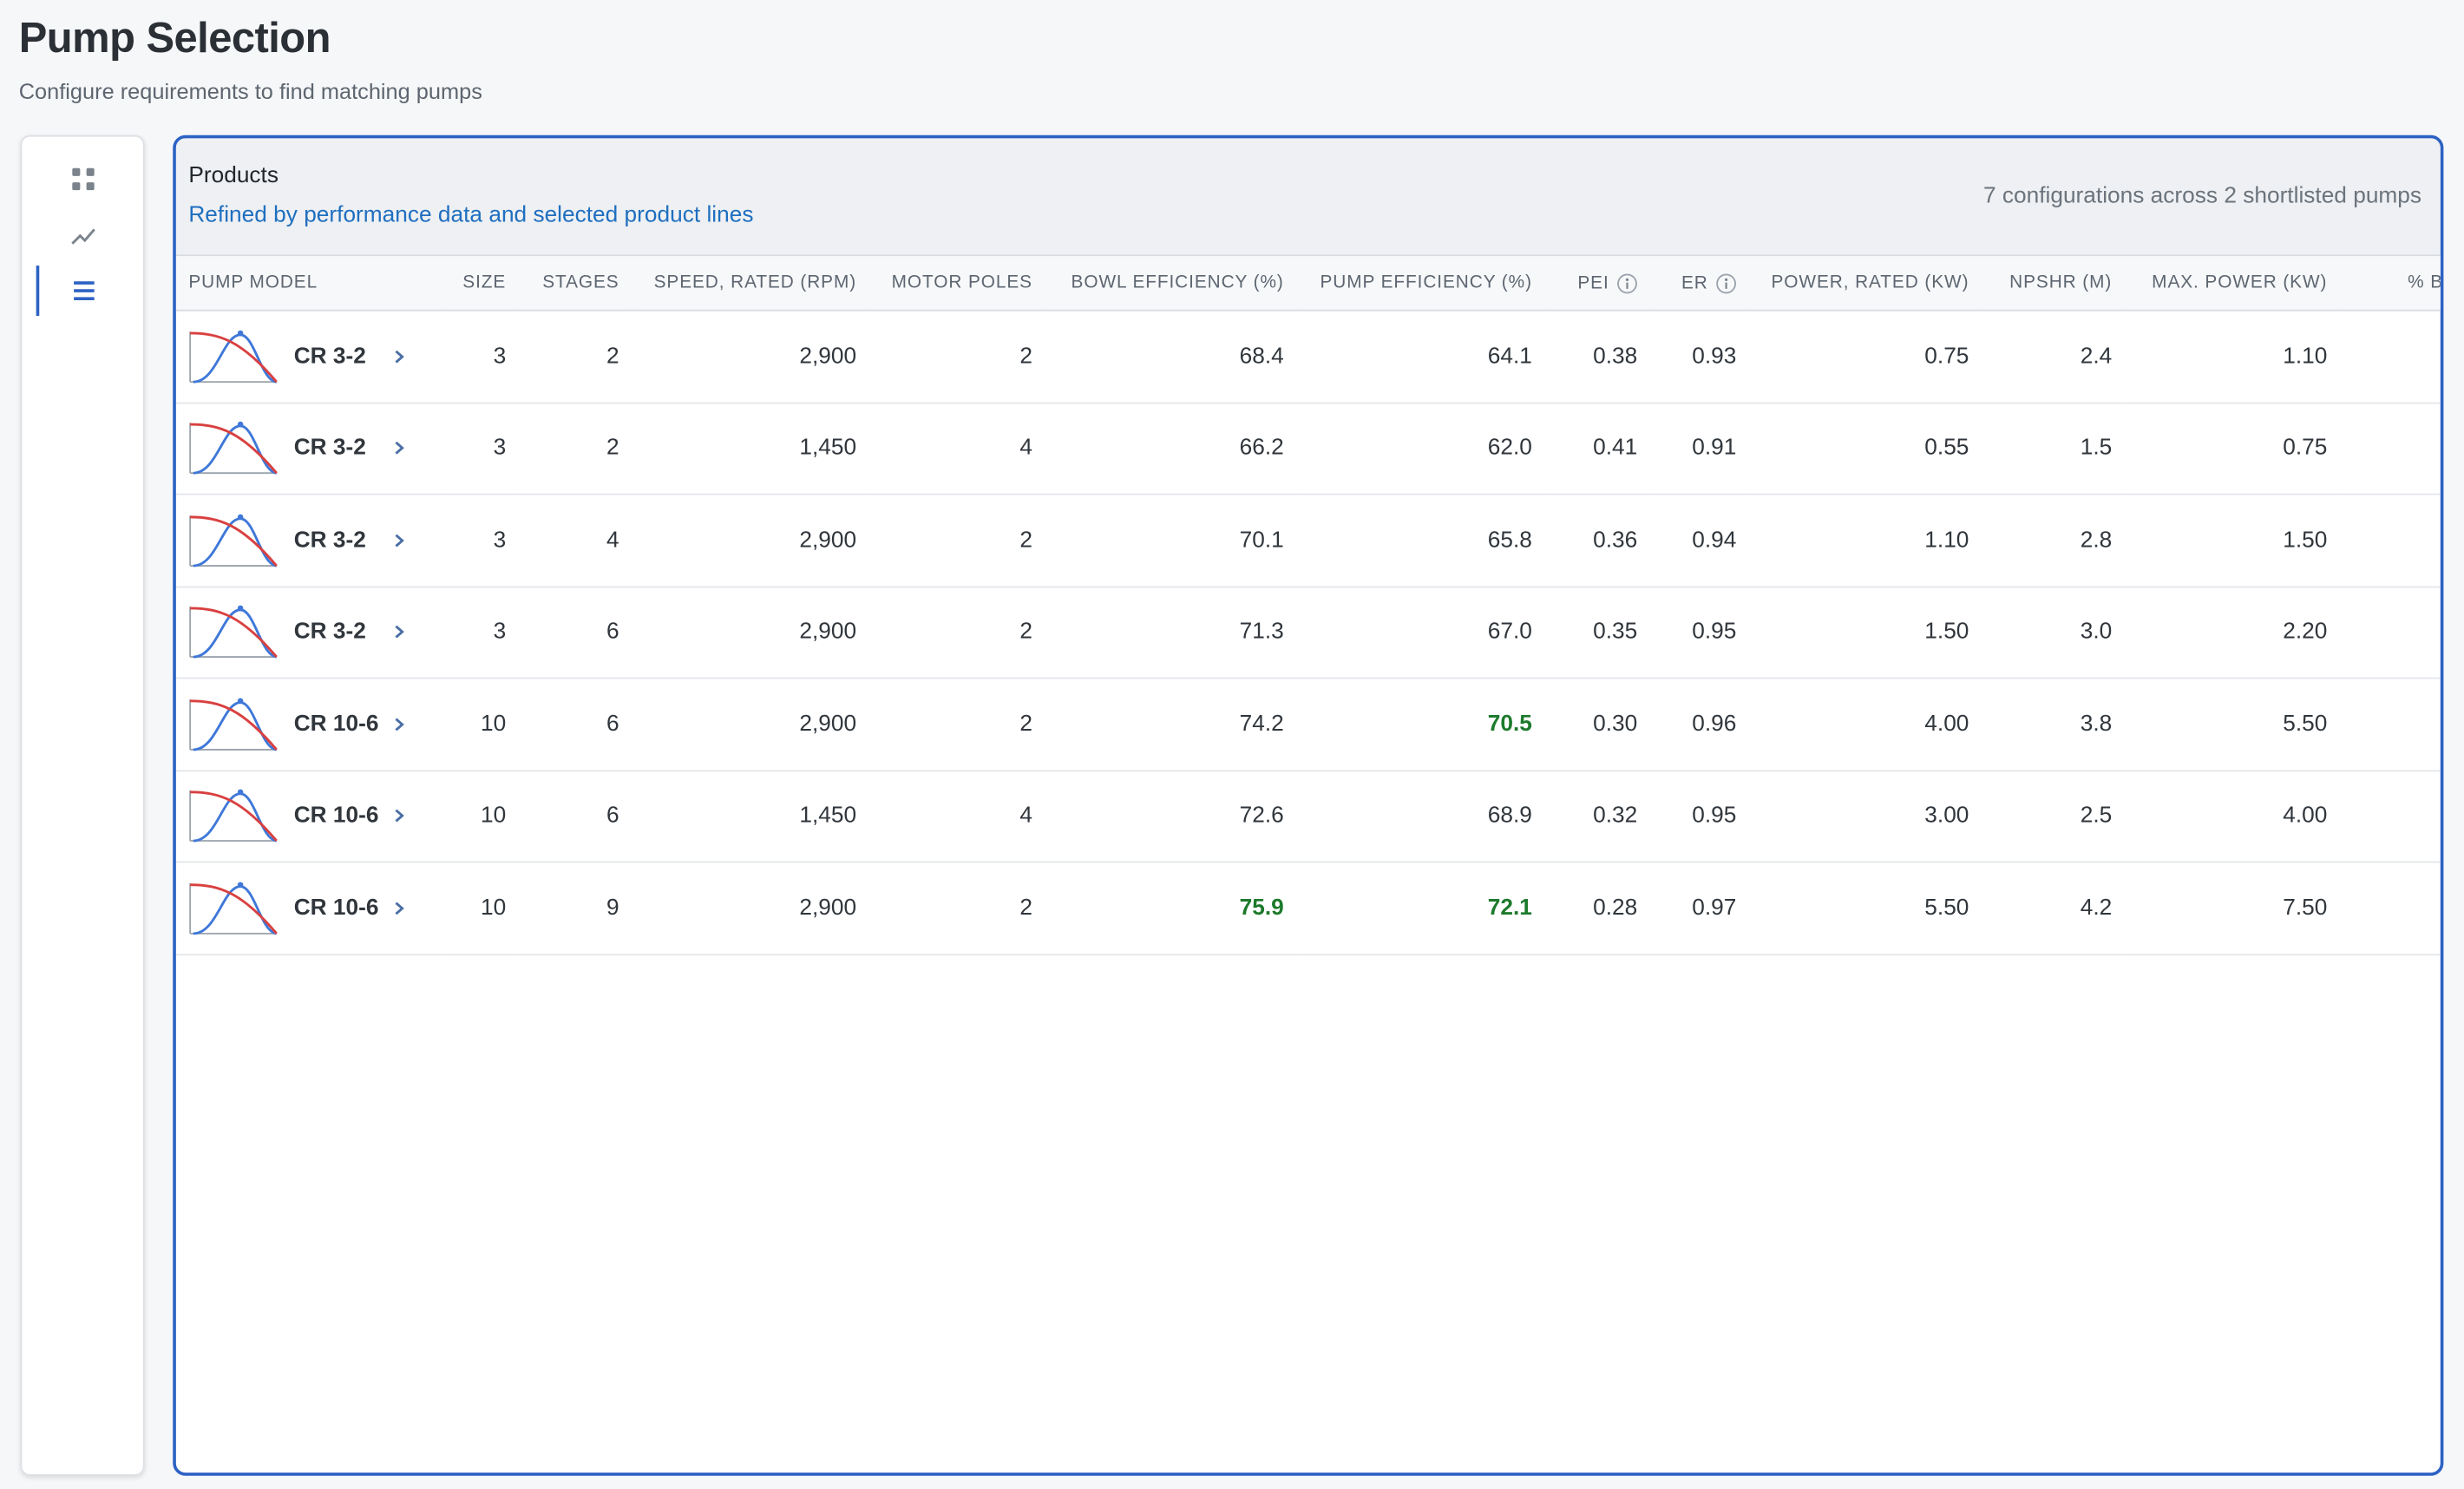  I want to click on table-cell: 2.5, so click(2053, 816).